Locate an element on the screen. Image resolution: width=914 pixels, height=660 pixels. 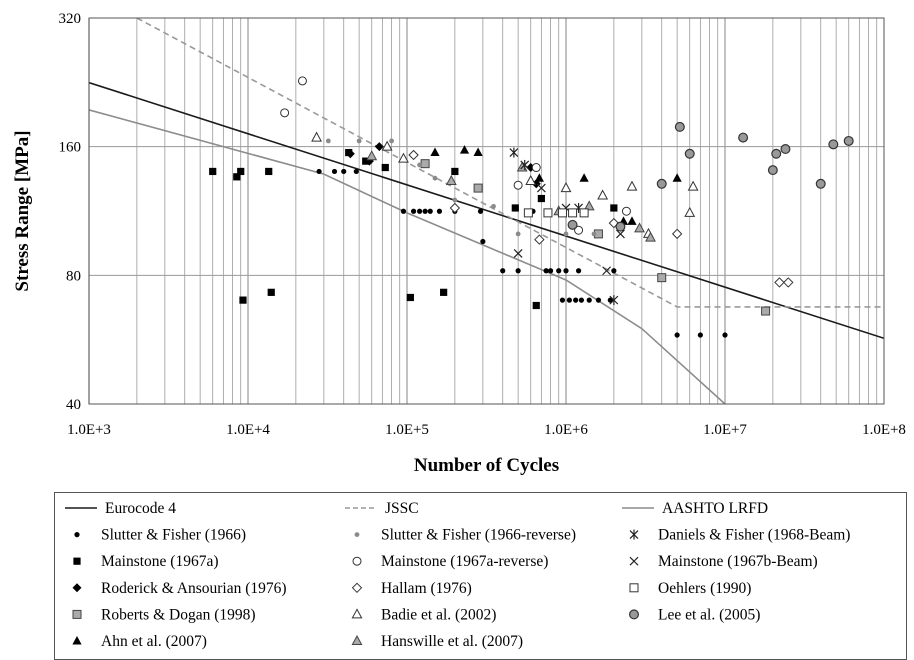
marker-legend-slutter-fisher-1966- is located at coordinates (77, 535).